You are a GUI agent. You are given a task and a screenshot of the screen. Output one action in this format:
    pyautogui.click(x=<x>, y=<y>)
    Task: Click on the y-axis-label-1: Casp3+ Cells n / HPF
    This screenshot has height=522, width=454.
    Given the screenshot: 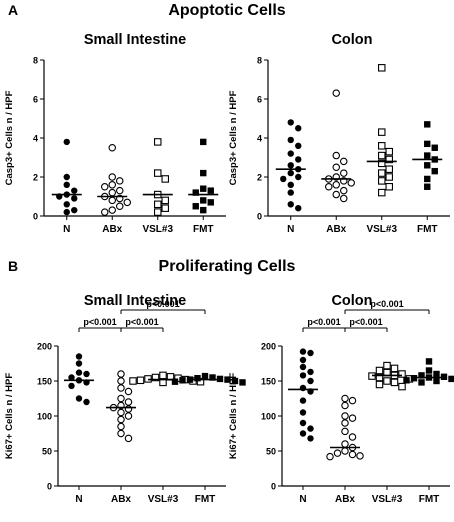 What is the action you would take?
    pyautogui.click(x=233, y=137)
    